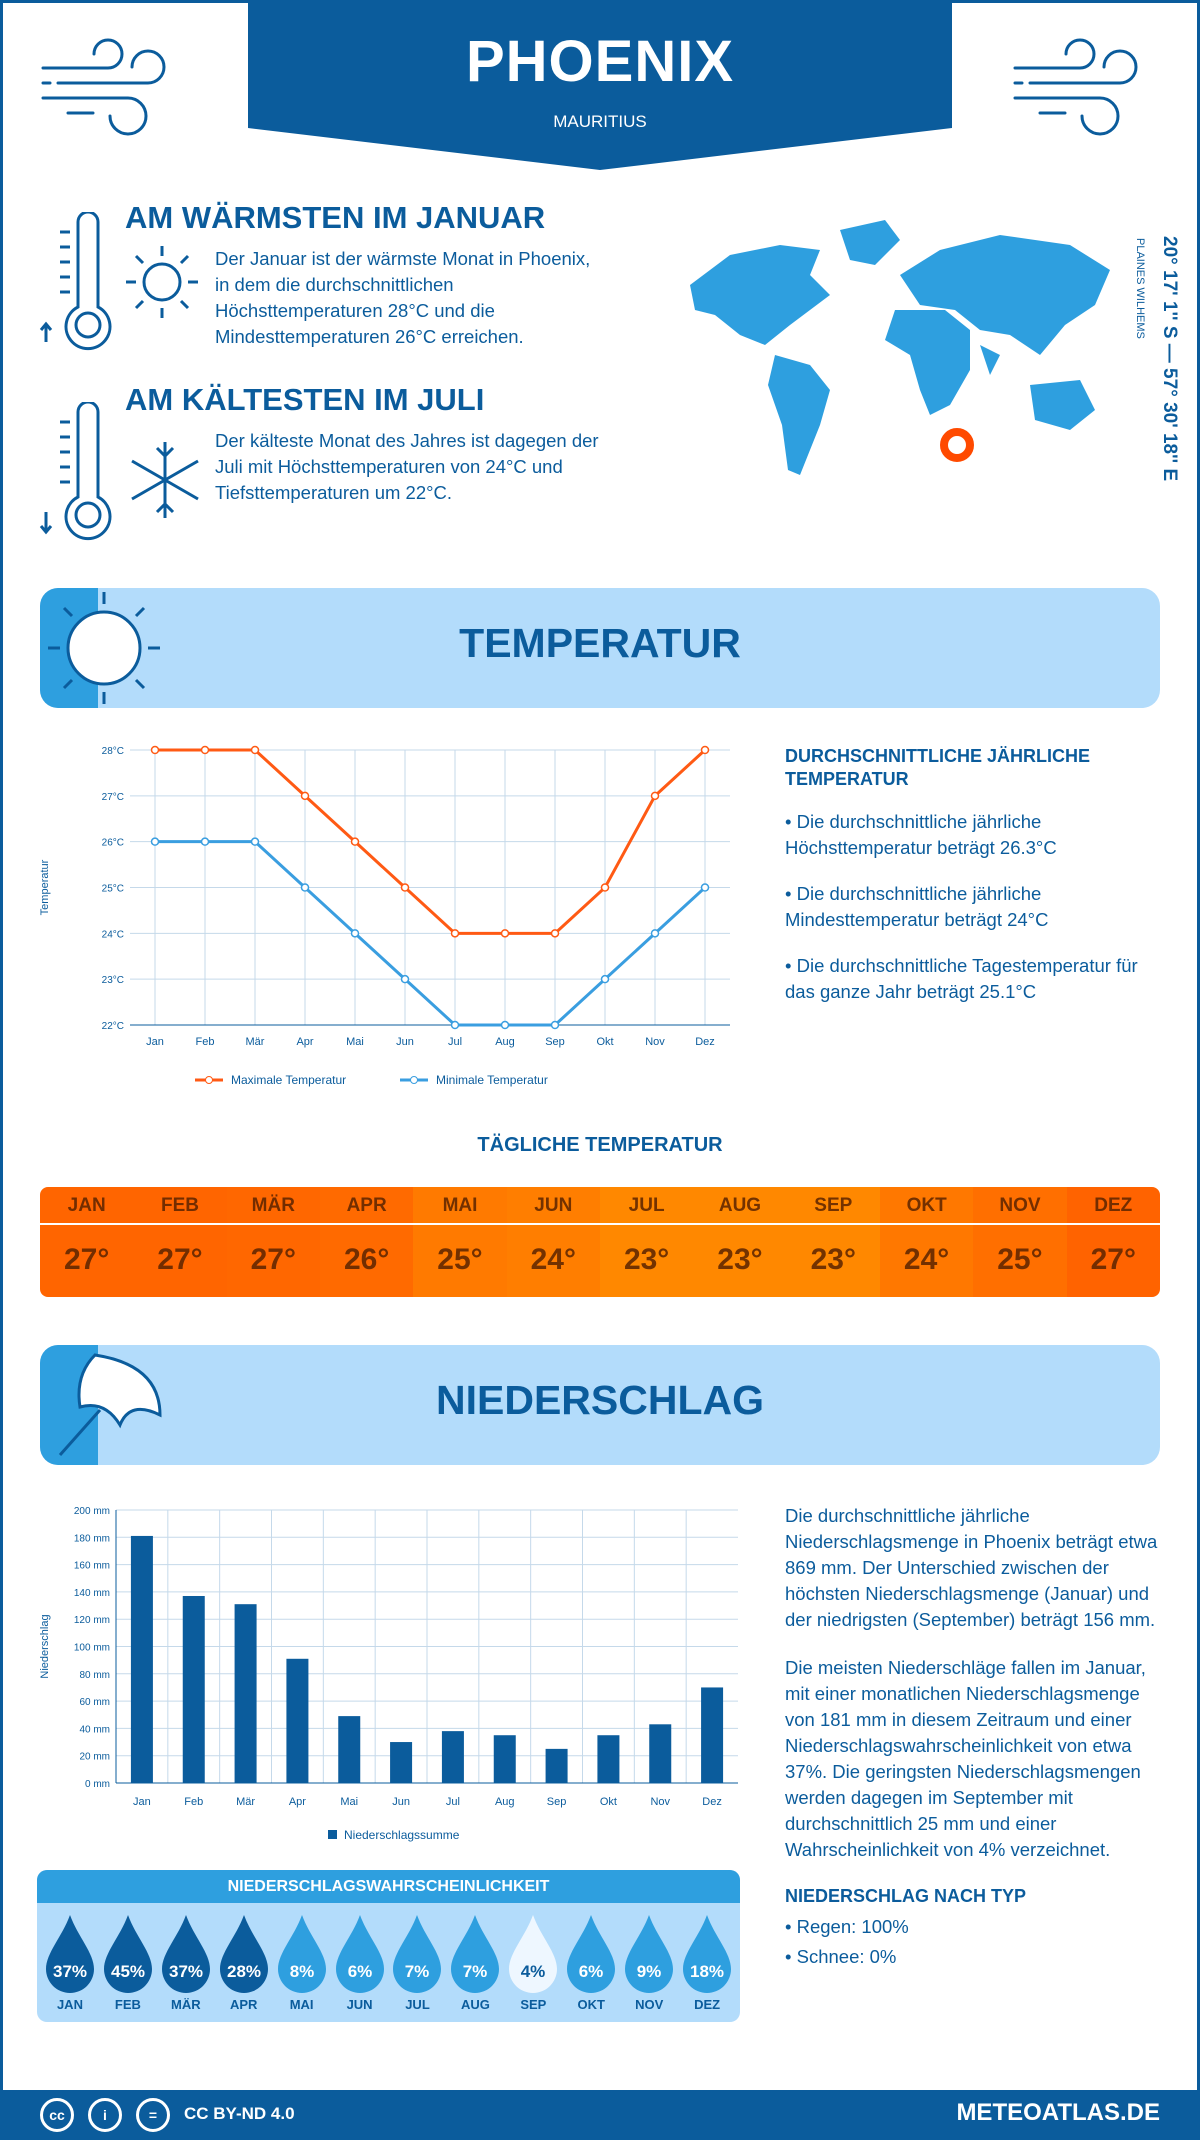 The image size is (1200, 2140). I want to click on y-tick-label: 25°C, so click(113, 889).